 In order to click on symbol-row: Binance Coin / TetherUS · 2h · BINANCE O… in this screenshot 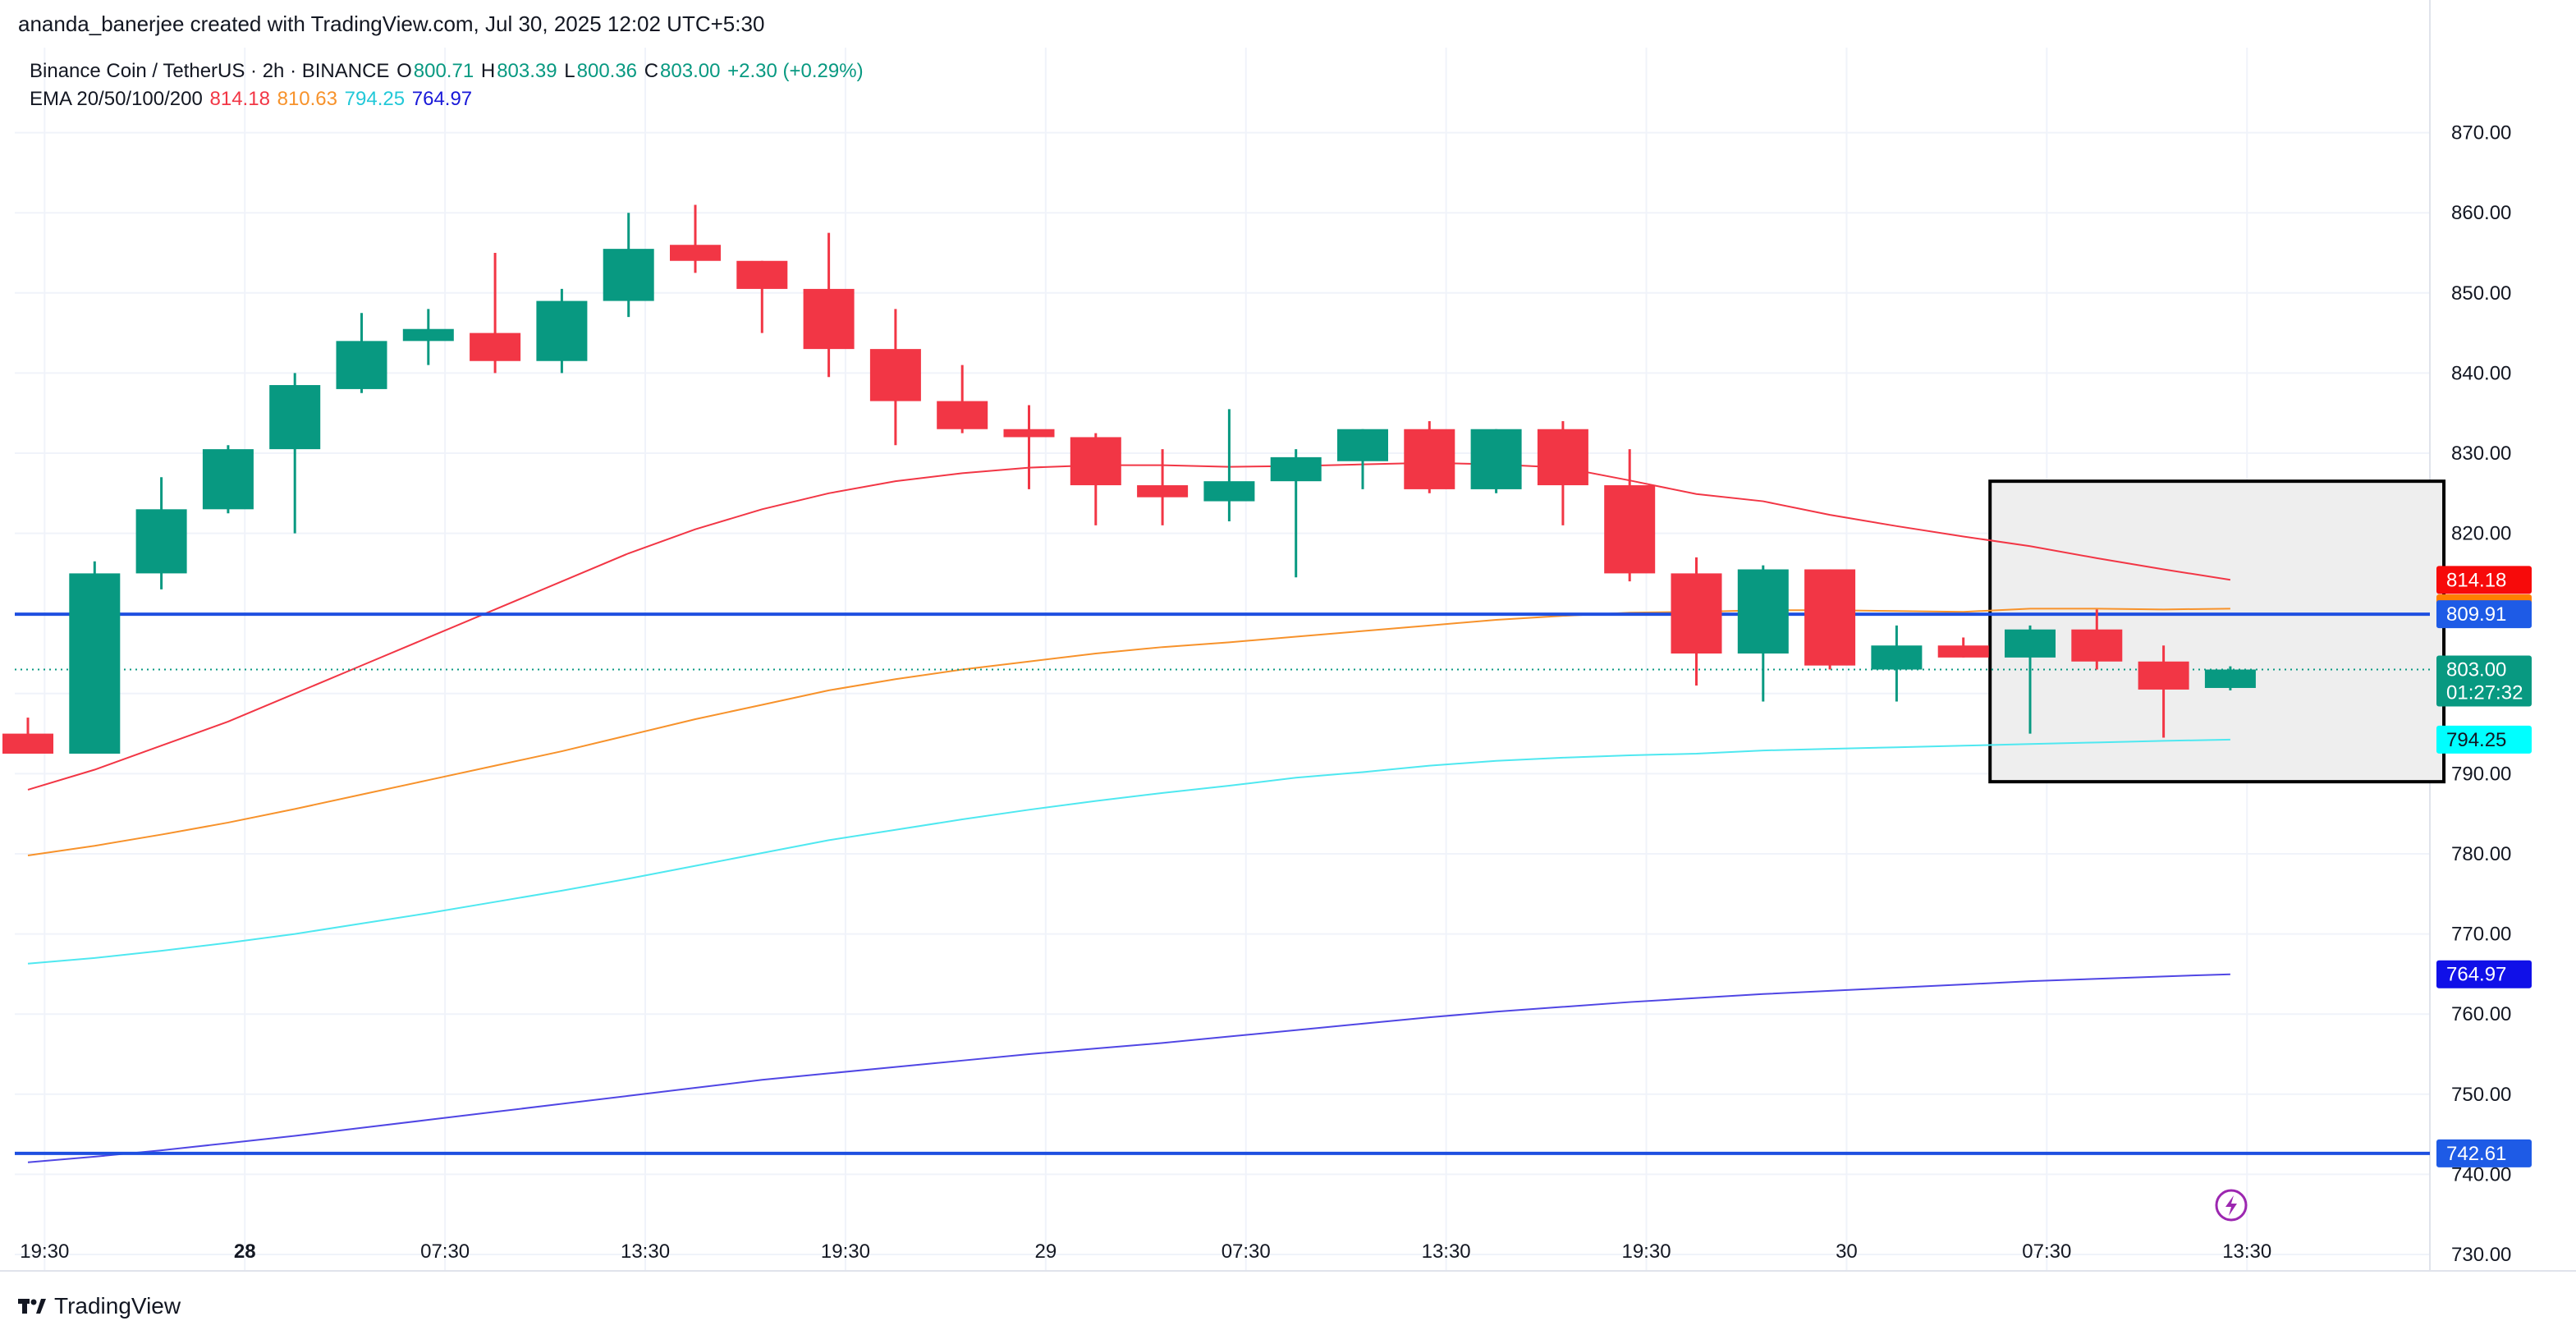, I will do `click(447, 71)`.